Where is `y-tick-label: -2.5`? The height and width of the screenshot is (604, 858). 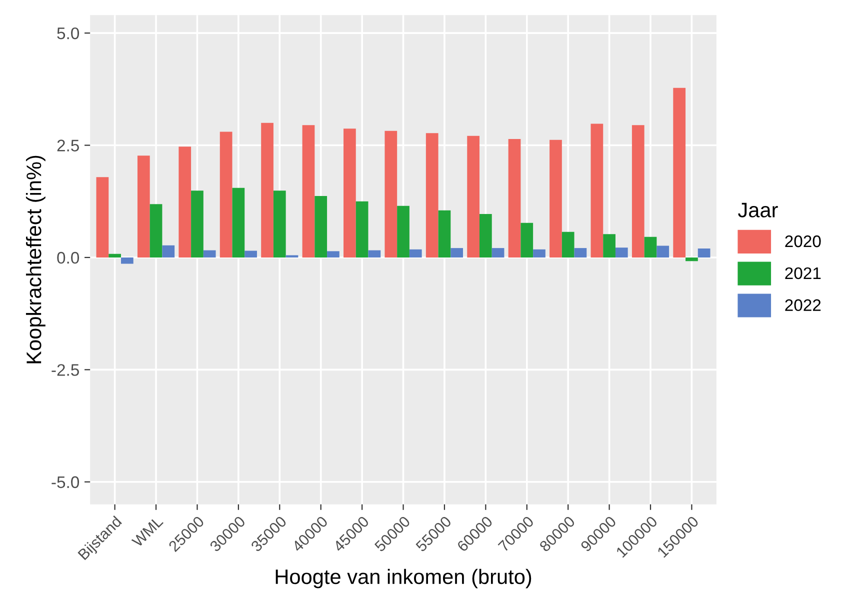 y-tick-label: -2.5 is located at coordinates (65, 370).